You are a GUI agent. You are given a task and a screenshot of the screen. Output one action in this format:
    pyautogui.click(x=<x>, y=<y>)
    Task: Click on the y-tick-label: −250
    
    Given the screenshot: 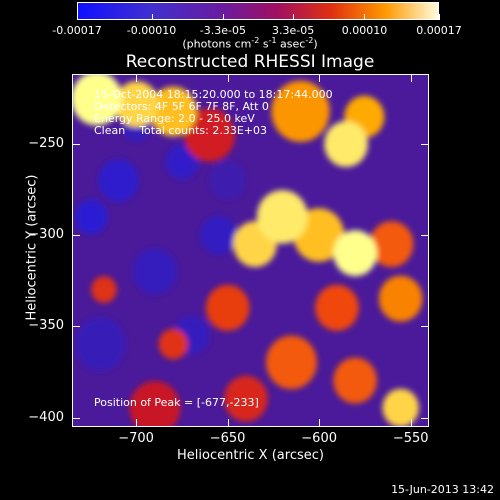 What is the action you would take?
    pyautogui.click(x=46, y=143)
    